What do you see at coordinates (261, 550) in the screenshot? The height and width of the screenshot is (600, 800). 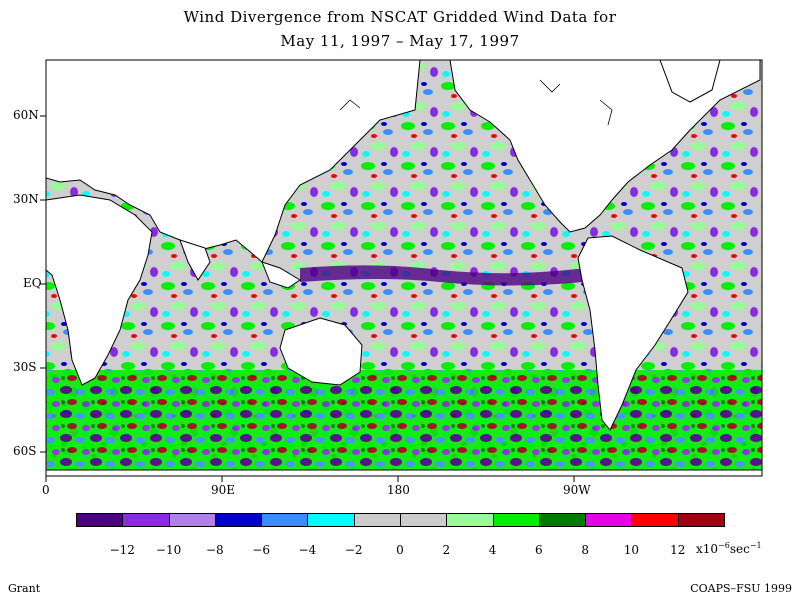 I see `colorbar-tick-label: −6` at bounding box center [261, 550].